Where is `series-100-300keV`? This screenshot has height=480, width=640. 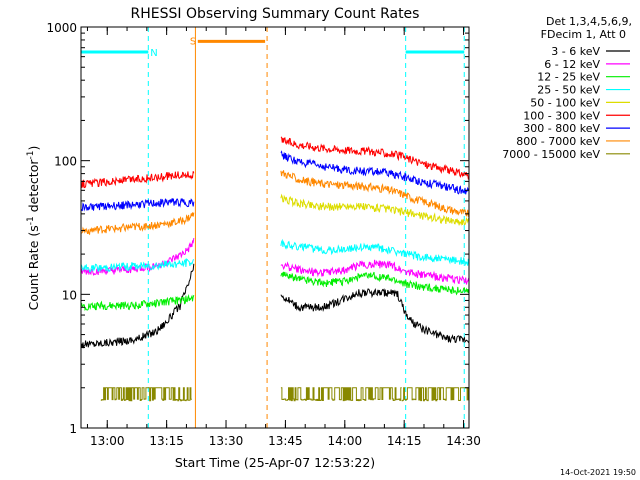
series-100-300keV is located at coordinates (275, 162).